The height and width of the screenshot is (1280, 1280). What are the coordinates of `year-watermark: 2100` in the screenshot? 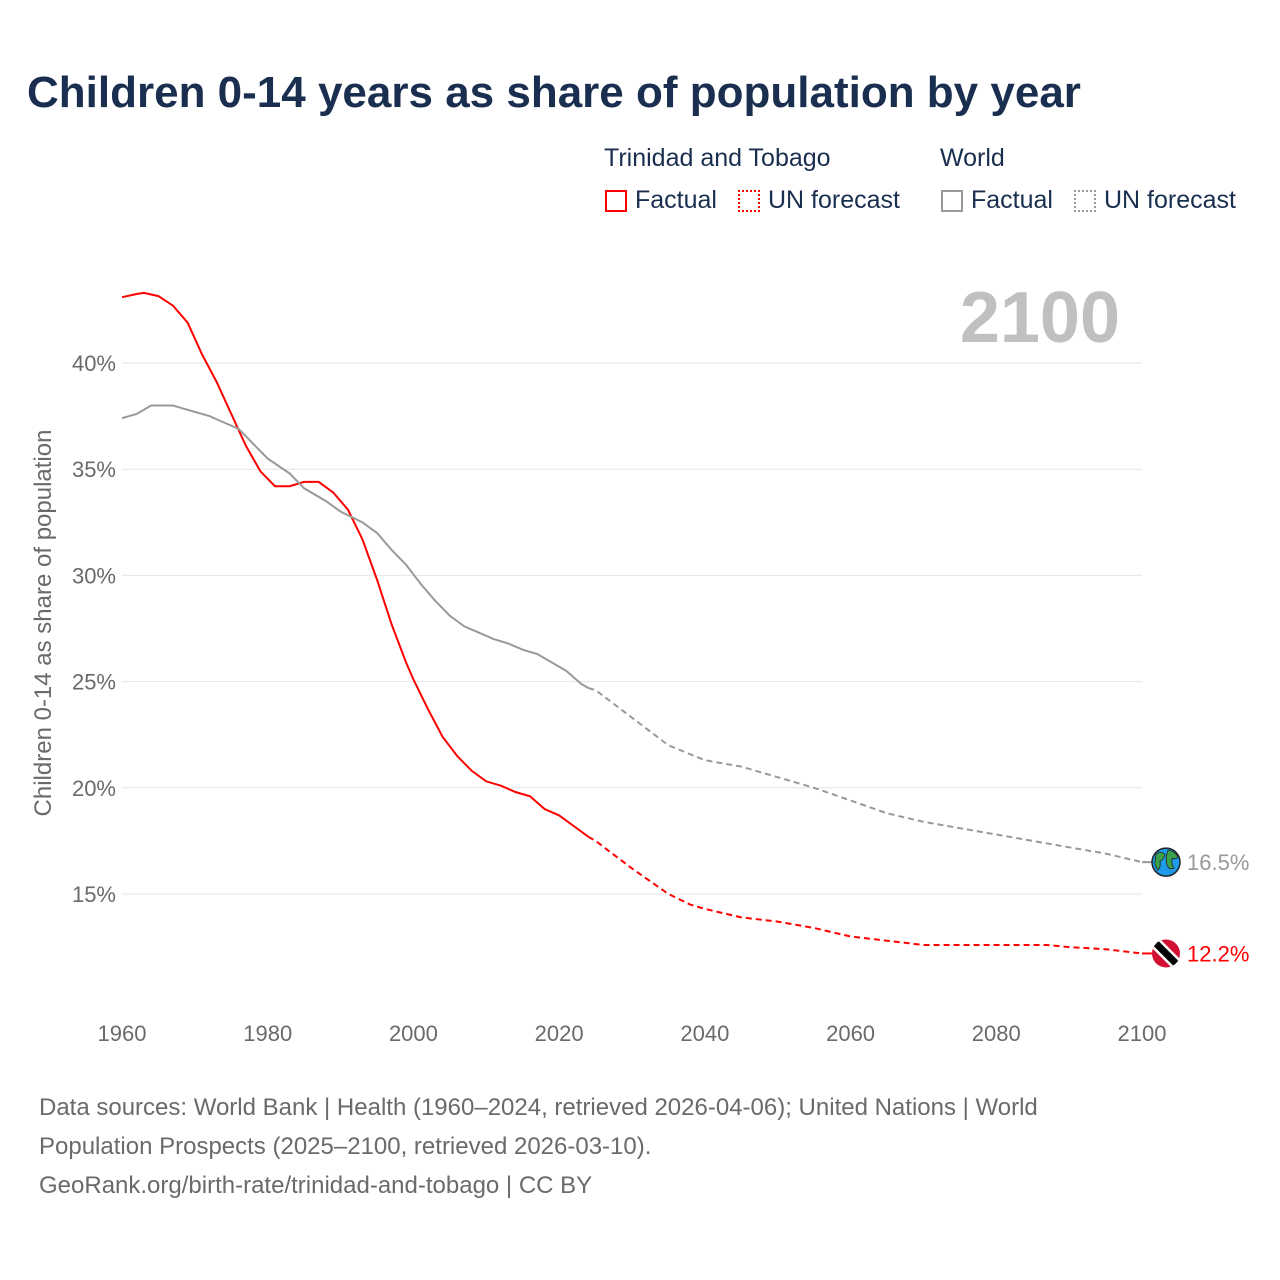 It's located at (1040, 318).